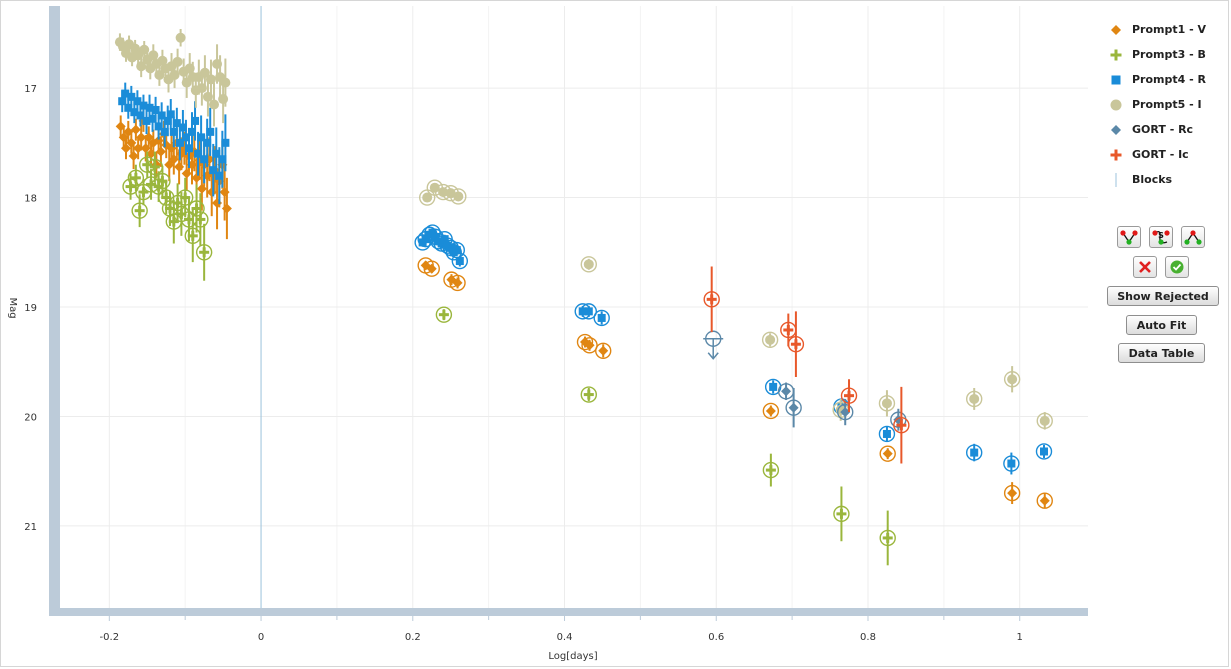 This screenshot has height=669, width=1231. I want to click on green-check-icon, so click(1177, 267).